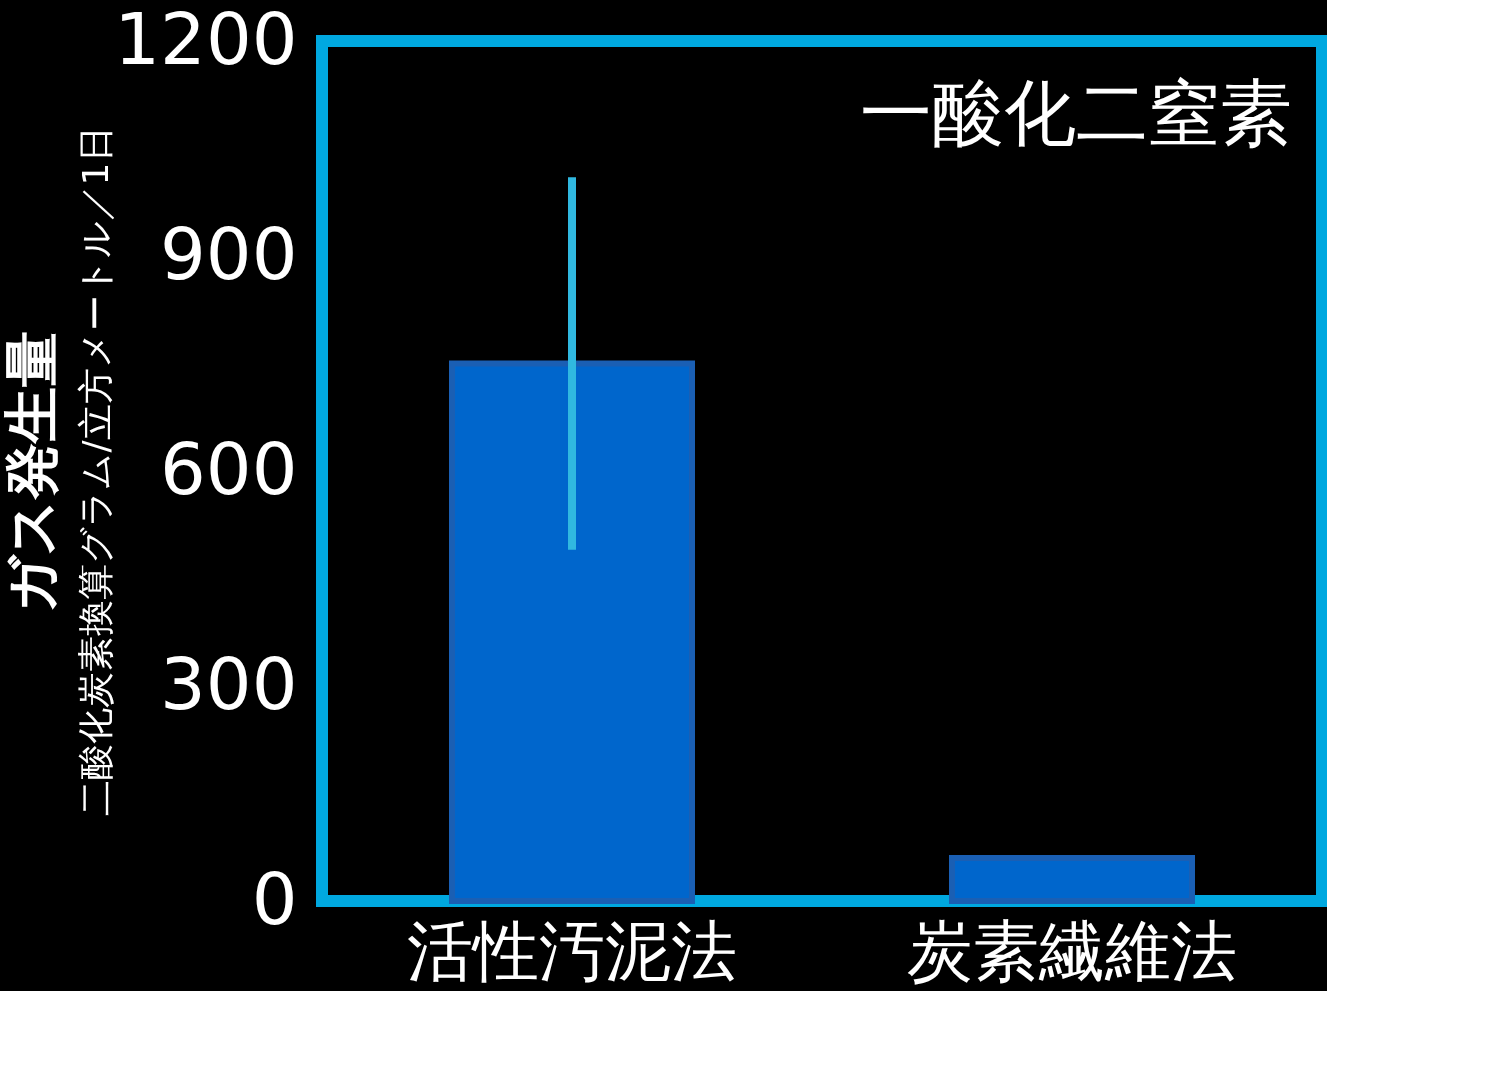  Describe the element at coordinates (229, 468) in the screenshot. I see `y-tick-label: 600` at that location.